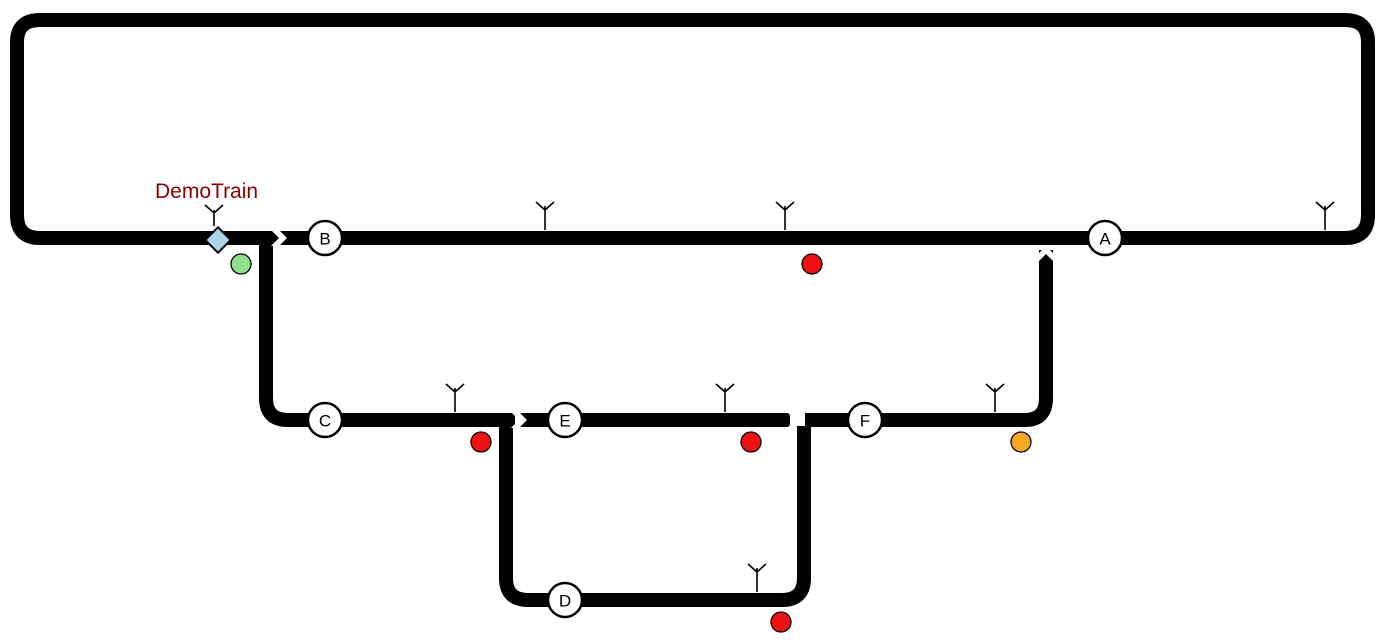 The height and width of the screenshot is (642, 1395). I want to click on station-e: E, so click(565, 420).